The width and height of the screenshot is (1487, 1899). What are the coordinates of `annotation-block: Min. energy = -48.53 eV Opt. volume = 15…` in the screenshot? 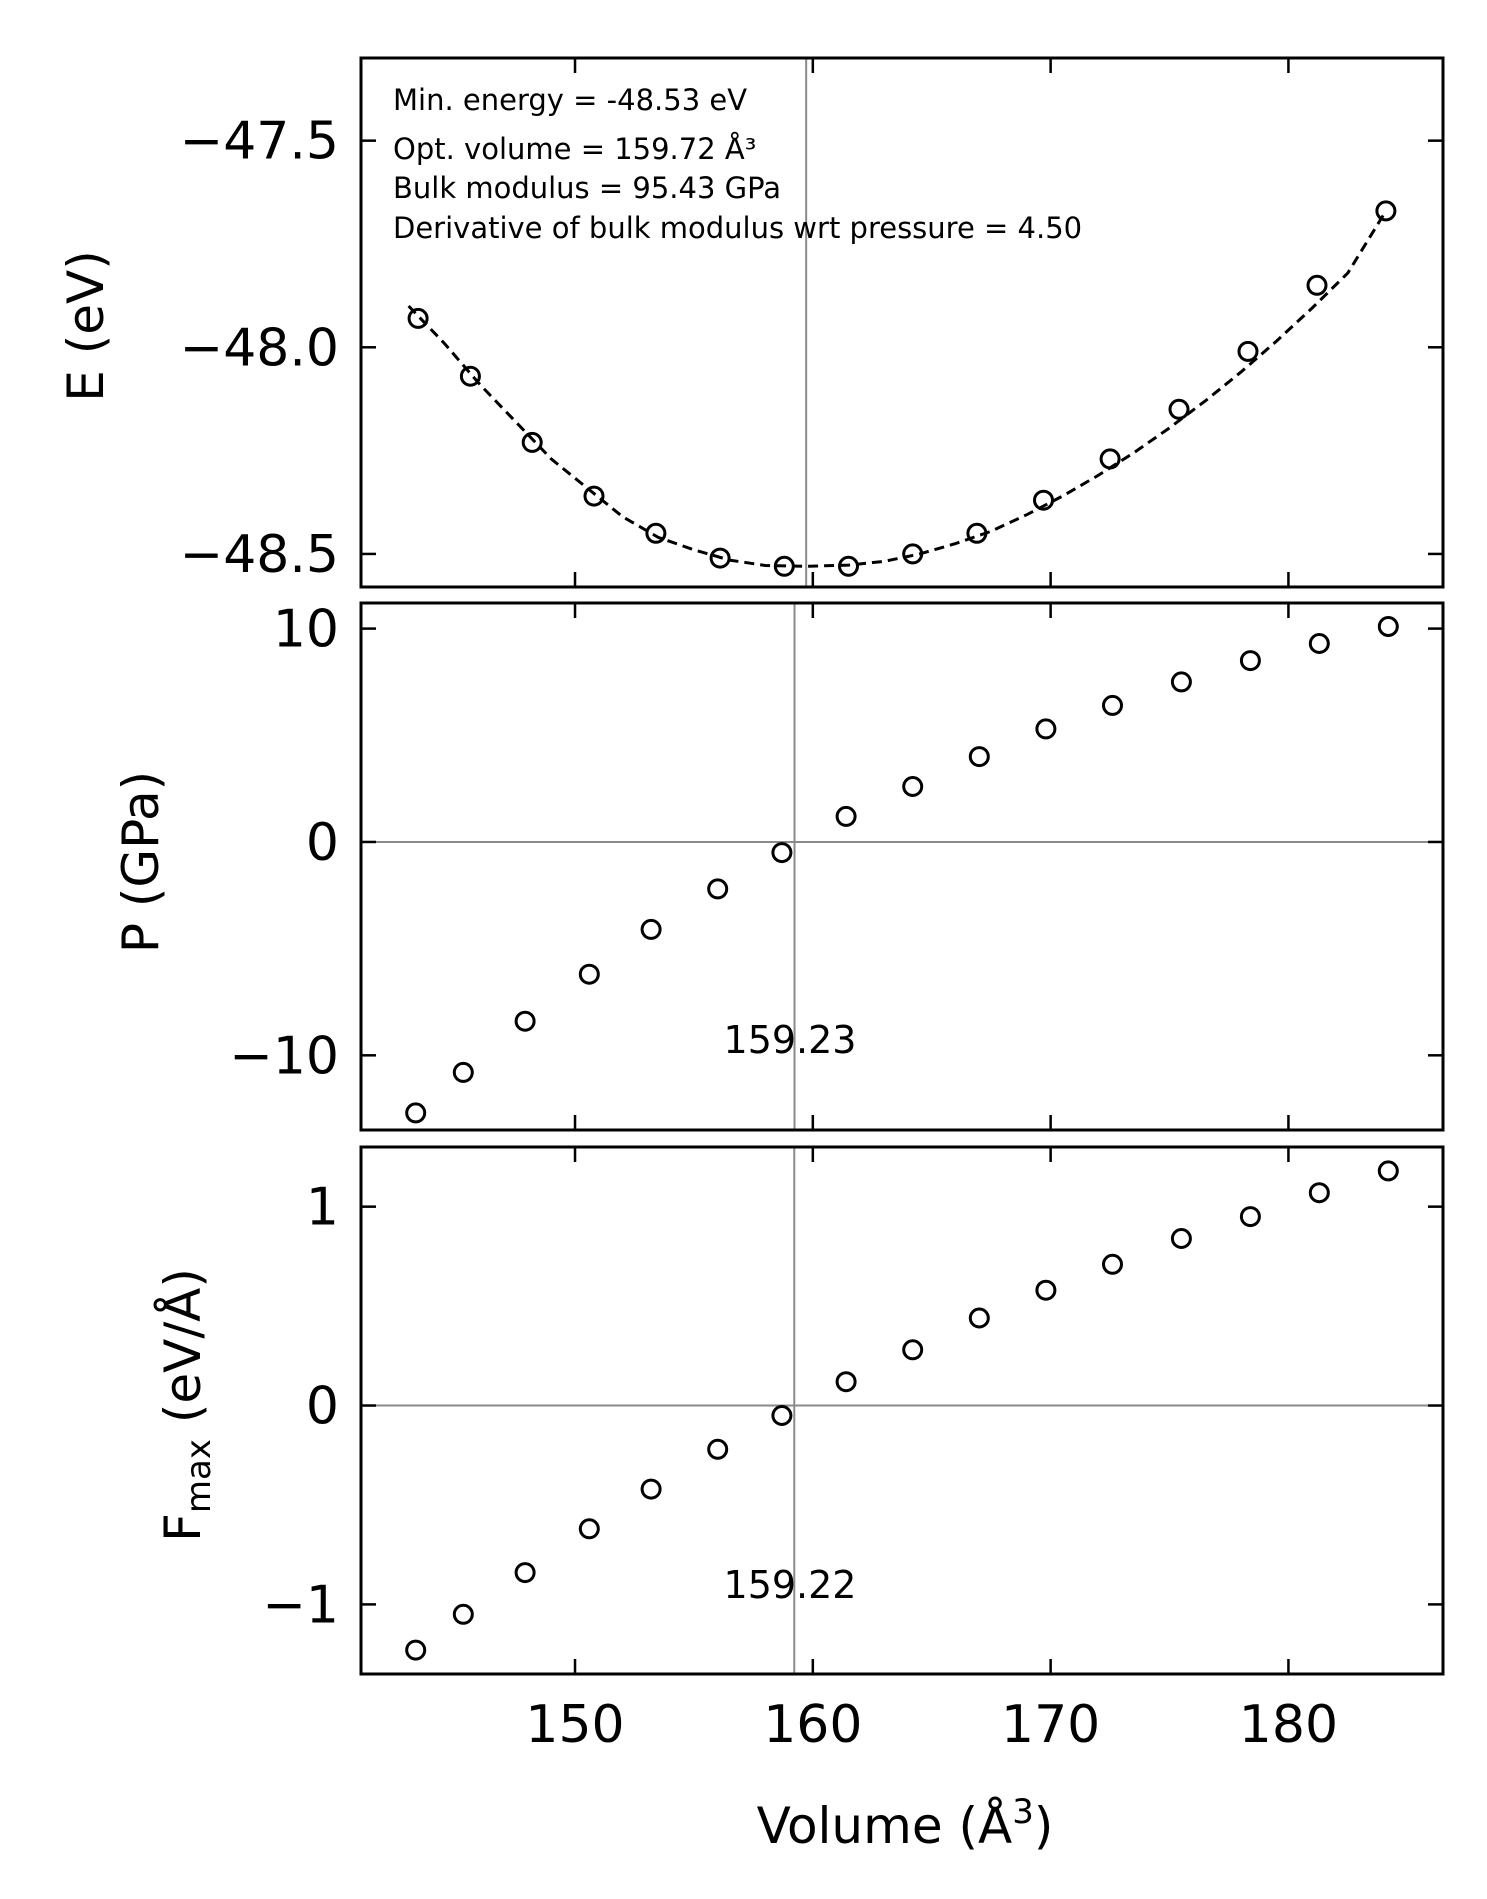 It's located at (737, 164).